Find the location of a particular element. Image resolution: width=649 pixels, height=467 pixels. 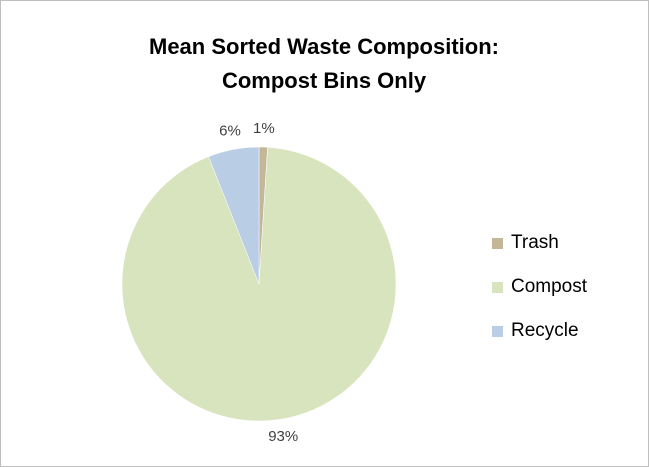

legend-label: Trash is located at coordinates (535, 242).